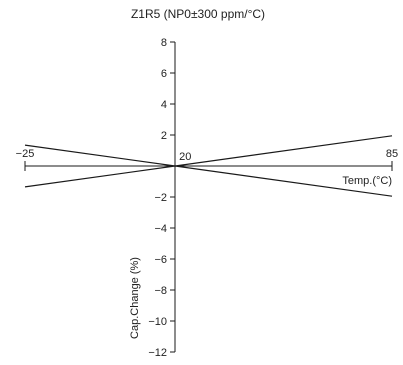 The height and width of the screenshot is (365, 403). What do you see at coordinates (185, 157) in the screenshot?
I see `x-tick-label: 20` at bounding box center [185, 157].